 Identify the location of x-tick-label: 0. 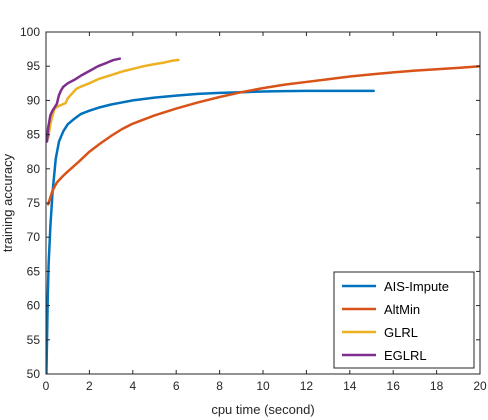
(46, 386).